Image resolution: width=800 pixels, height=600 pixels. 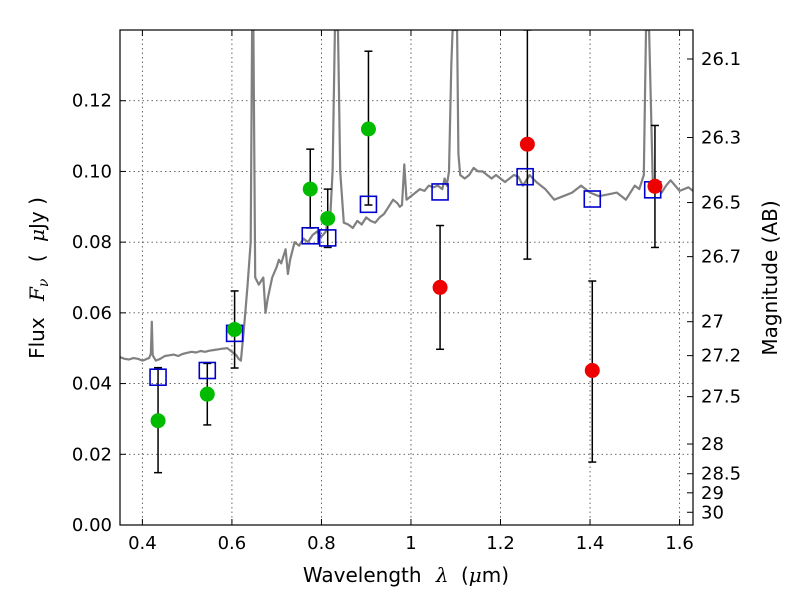 I want to click on y-axis-label-sub: ν, so click(x=44, y=282).